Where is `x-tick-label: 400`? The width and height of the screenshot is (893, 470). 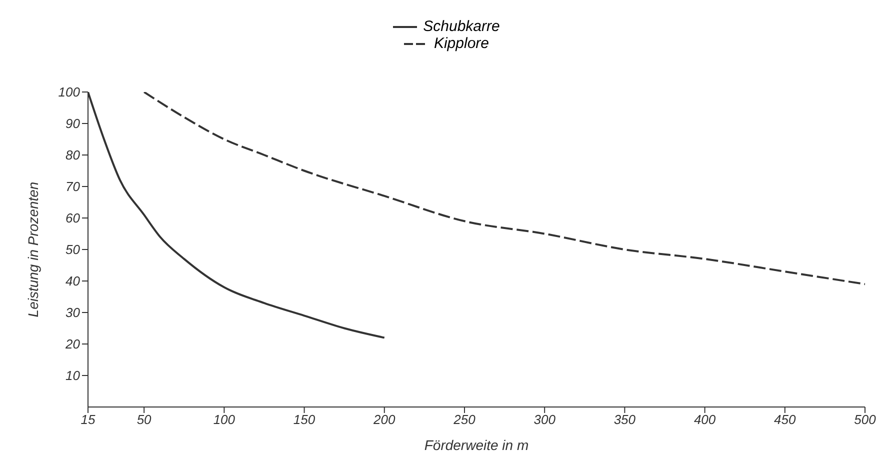 x-tick-label: 400 is located at coordinates (705, 420).